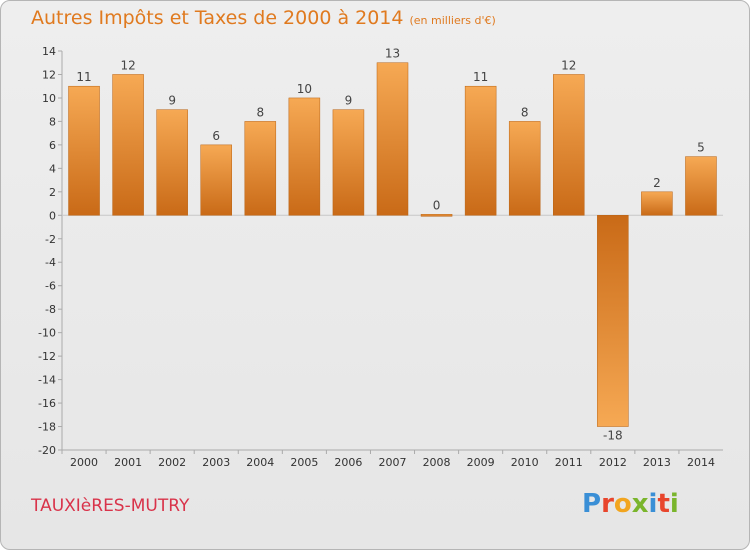  I want to click on proxiti-logo-letter: t, so click(663, 504).